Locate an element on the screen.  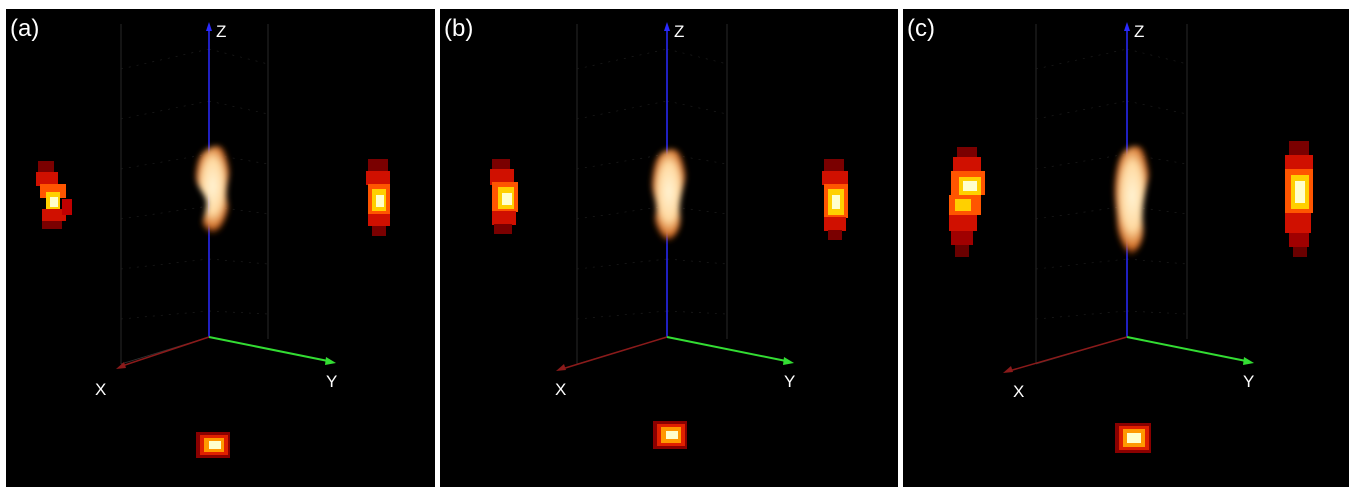
panel-label: (a) is located at coordinates (25, 28).